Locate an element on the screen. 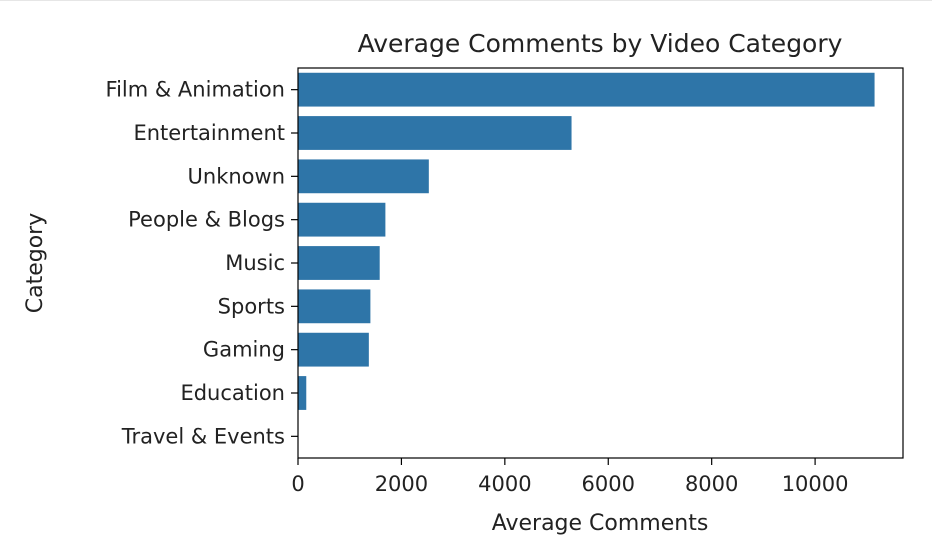 The width and height of the screenshot is (932, 549). bar-education is located at coordinates (302, 393).